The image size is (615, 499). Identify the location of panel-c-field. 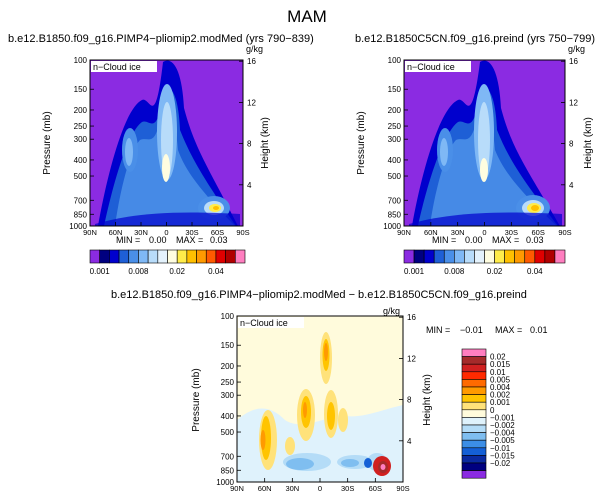
(320, 399).